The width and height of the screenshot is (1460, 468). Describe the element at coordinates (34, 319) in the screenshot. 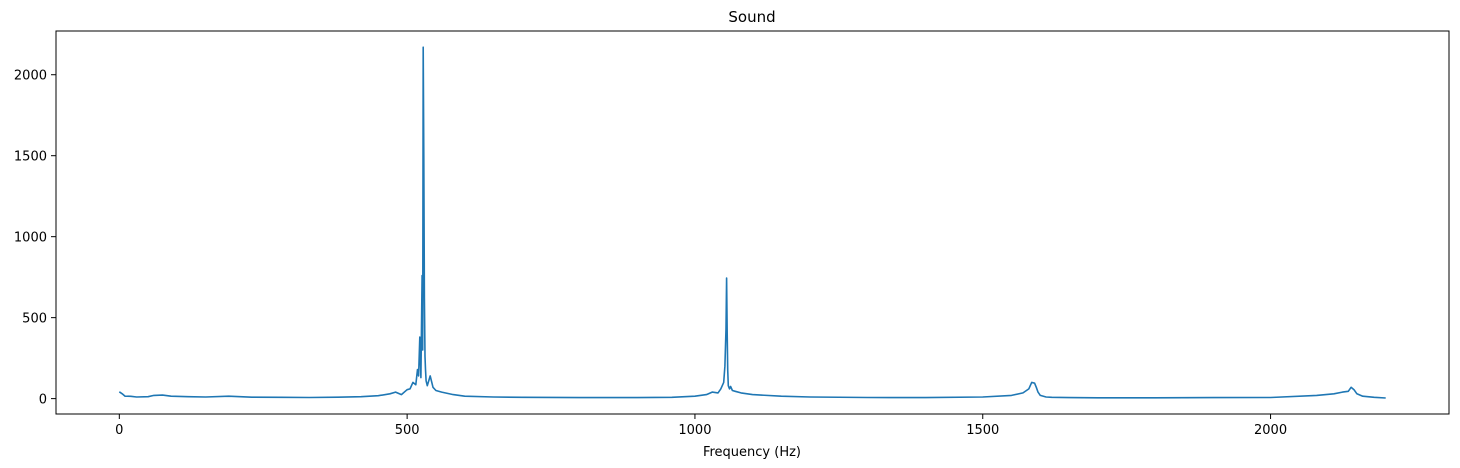

I see `y-tick-label: 500` at that location.